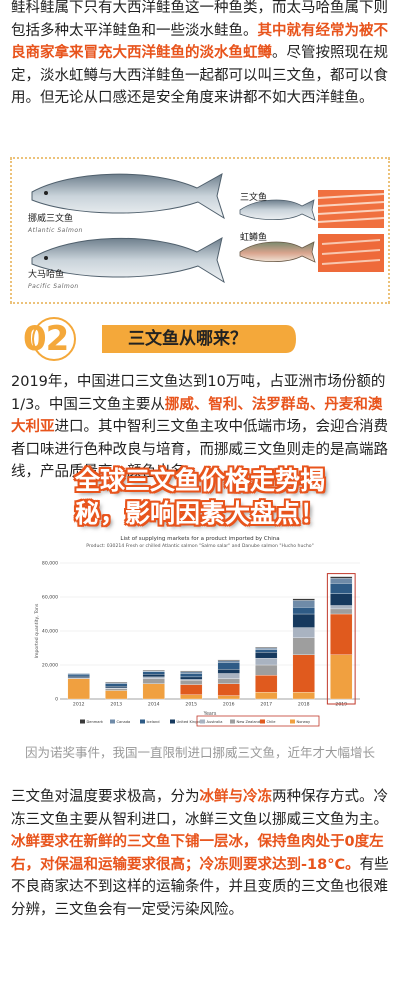 The width and height of the screenshot is (400, 987). Describe the element at coordinates (191, 722) in the screenshot. I see `chart-legend-label: United Kingdom` at that location.